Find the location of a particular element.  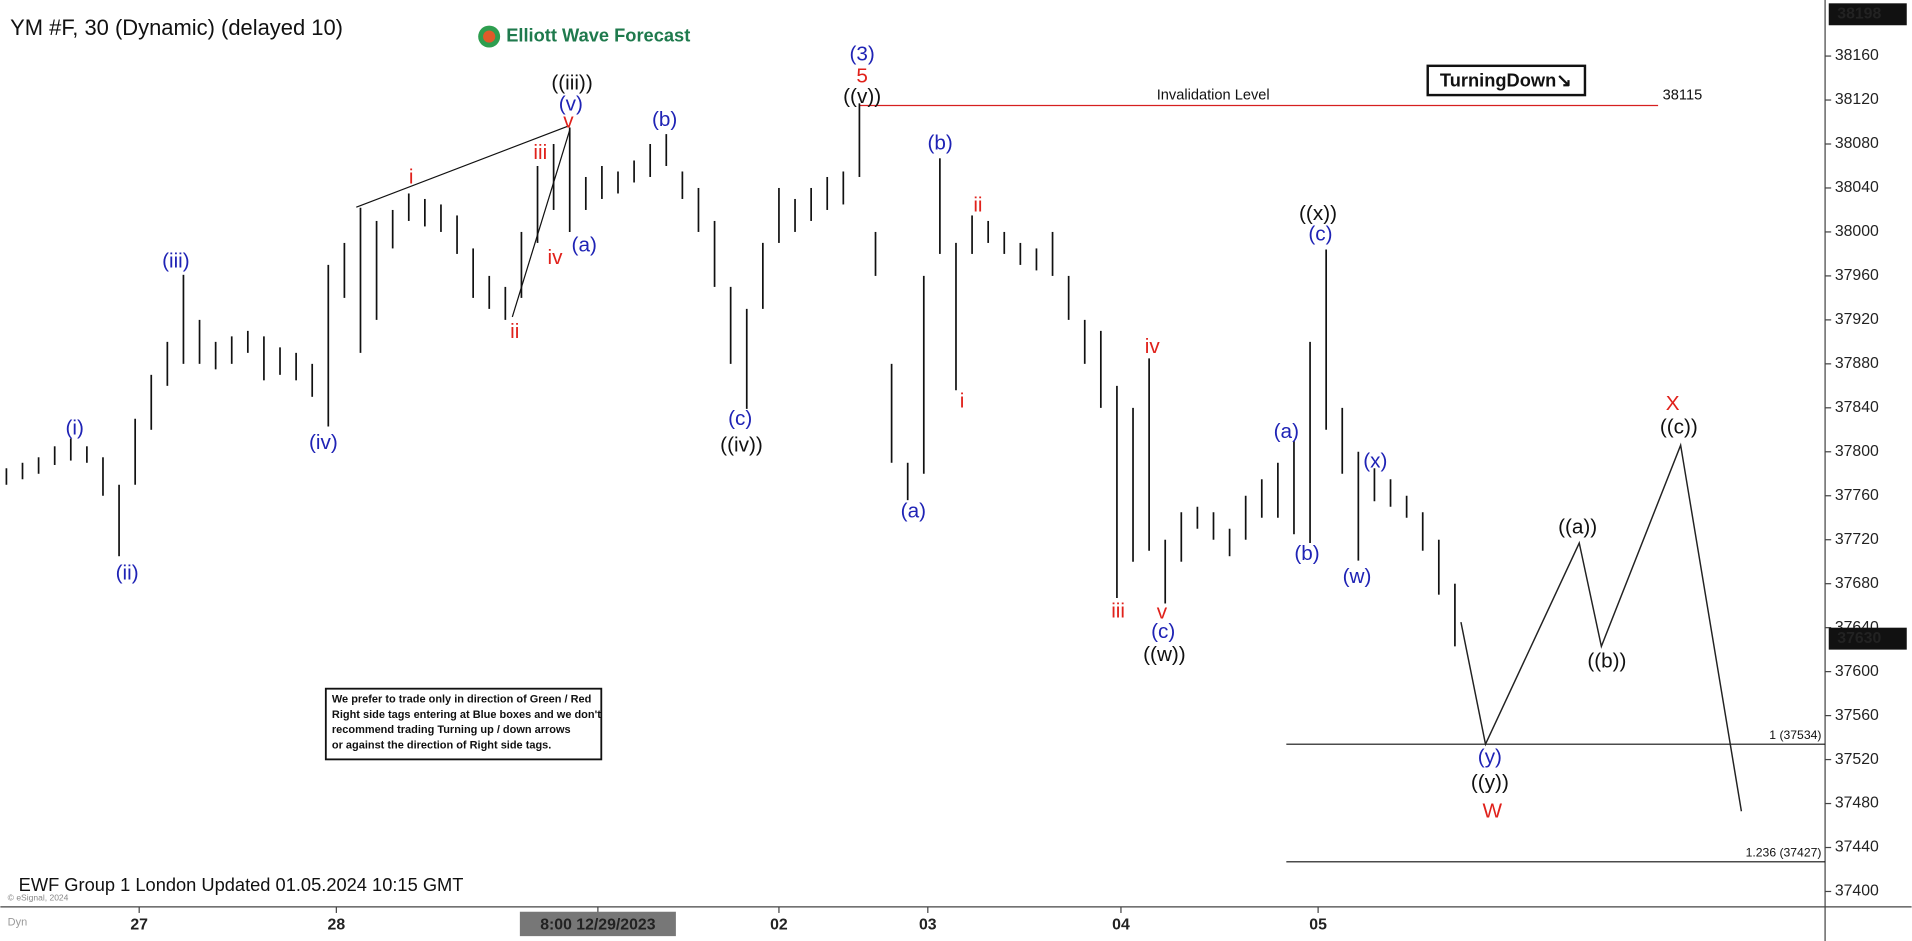

y-tick-label: 38040 is located at coordinates (1857, 187).